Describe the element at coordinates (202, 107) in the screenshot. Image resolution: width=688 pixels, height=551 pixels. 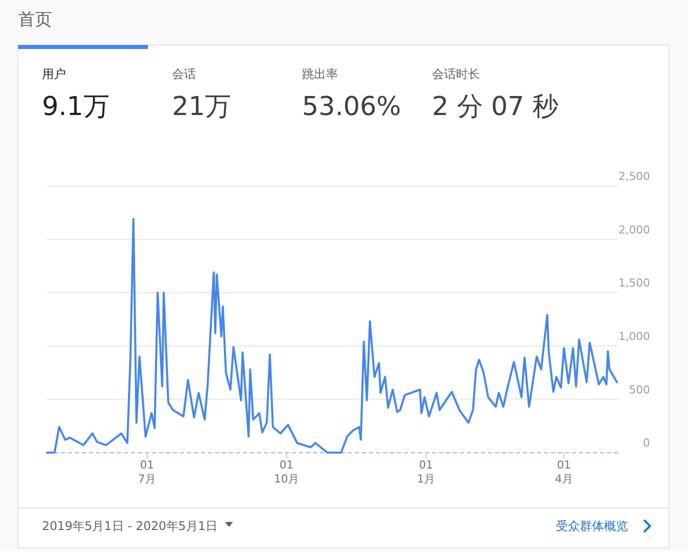
I see `text: 21万` at that location.